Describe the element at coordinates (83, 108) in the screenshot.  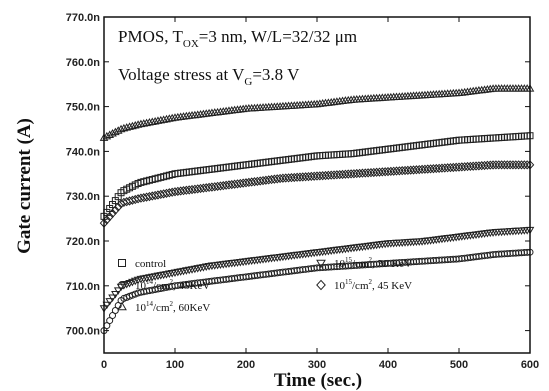
I see `y-tick-label: 750.0n` at that location.